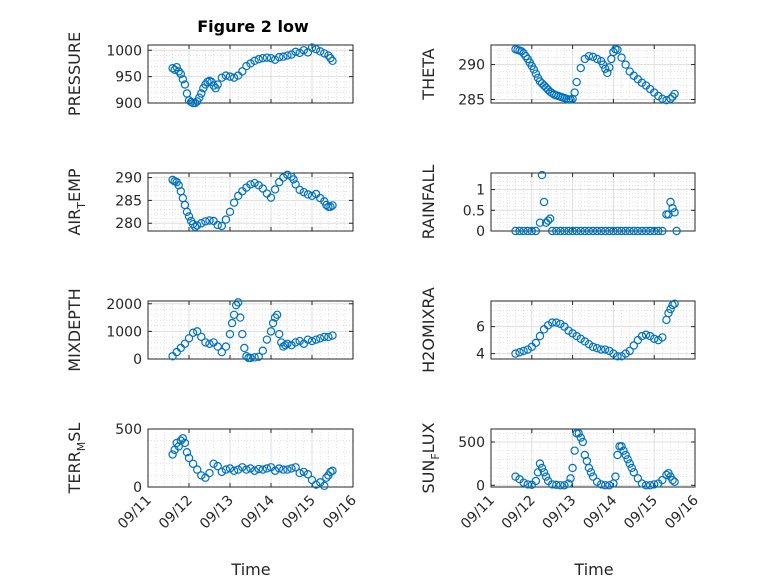 The image size is (778, 583). I want to click on y-tick-label: 950, so click(128, 78).